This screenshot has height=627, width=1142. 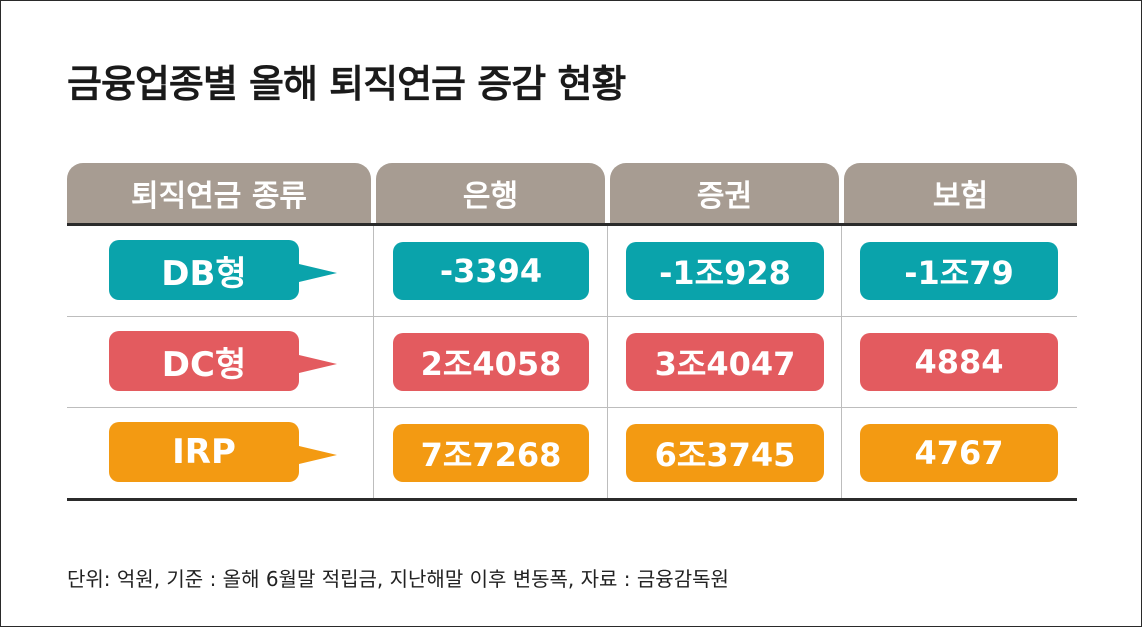 What do you see at coordinates (959, 271) in the screenshot?
I see `cell-db-insurance: -1조79` at bounding box center [959, 271].